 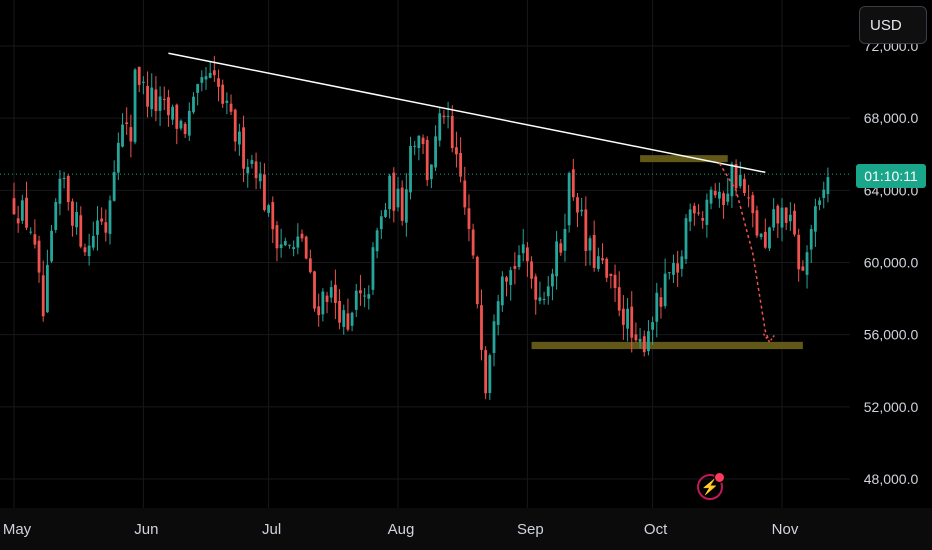 What do you see at coordinates (711, 486) in the screenshot?
I see `lightning-bolt-icon: ⚡` at bounding box center [711, 486].